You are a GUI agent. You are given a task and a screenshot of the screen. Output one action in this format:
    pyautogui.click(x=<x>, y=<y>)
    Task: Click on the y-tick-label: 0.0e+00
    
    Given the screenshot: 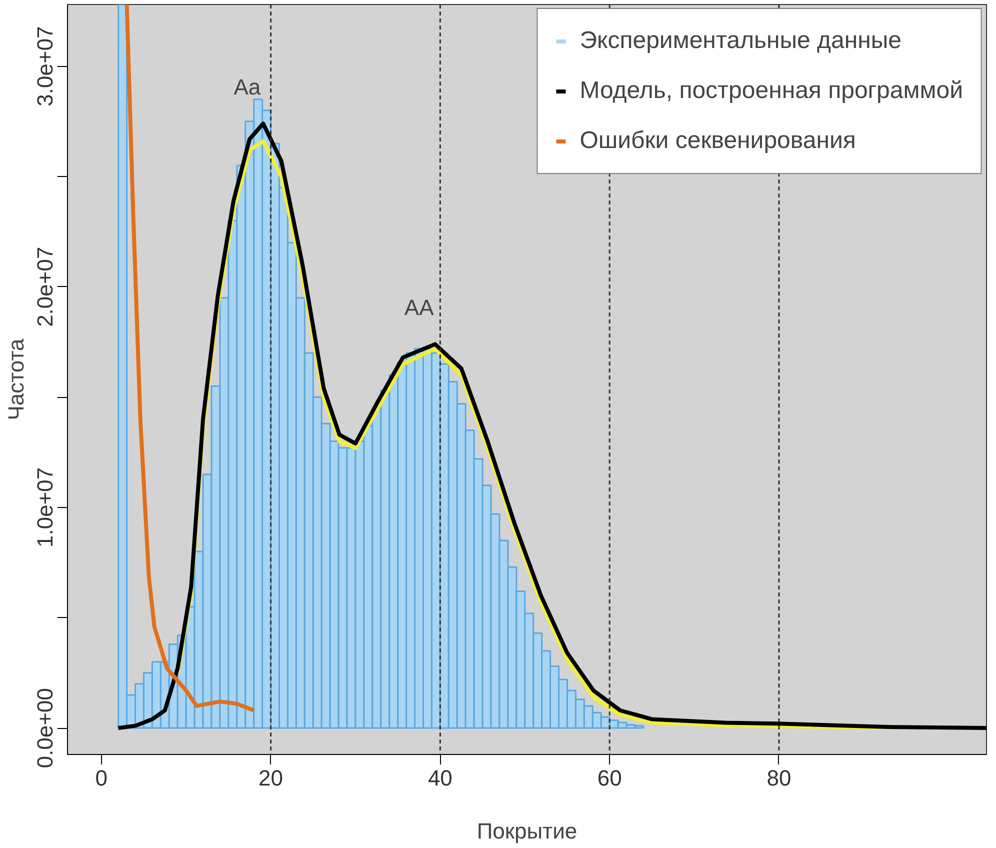 What is the action you would take?
    pyautogui.click(x=45, y=728)
    